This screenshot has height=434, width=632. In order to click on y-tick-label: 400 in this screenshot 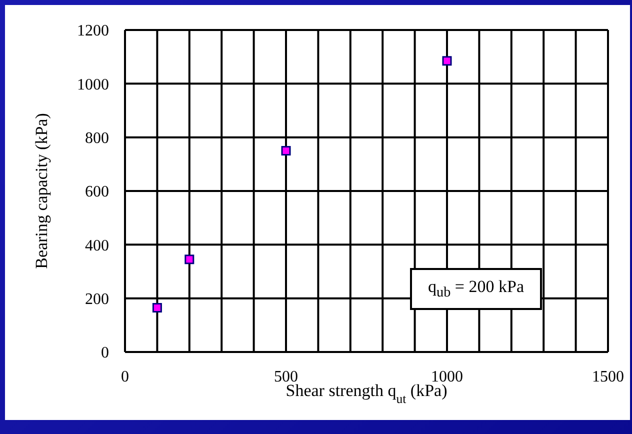, I will do `click(97, 245)`.